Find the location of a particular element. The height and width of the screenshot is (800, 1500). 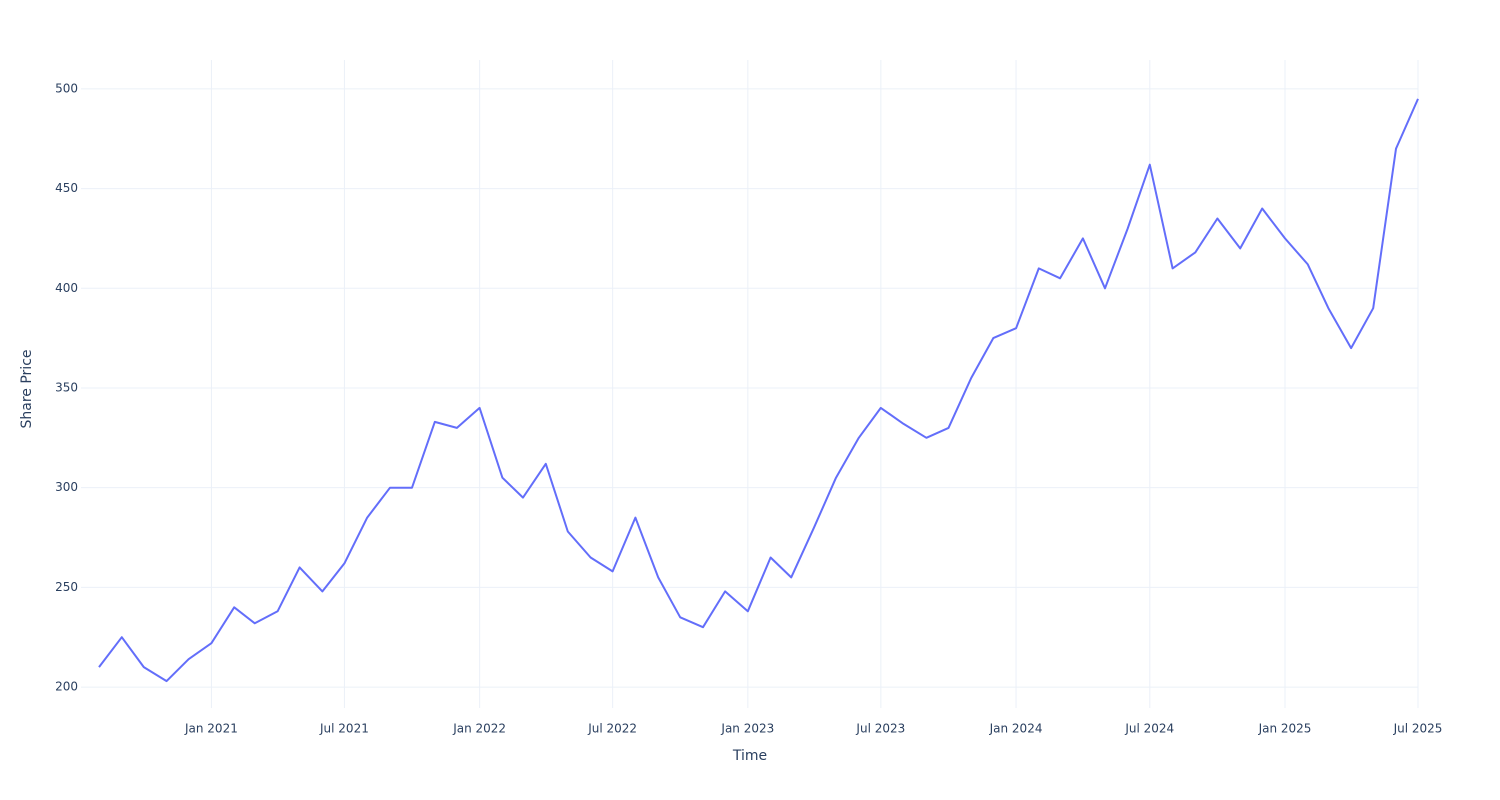

y-tick-label: 500 is located at coordinates (66, 88).